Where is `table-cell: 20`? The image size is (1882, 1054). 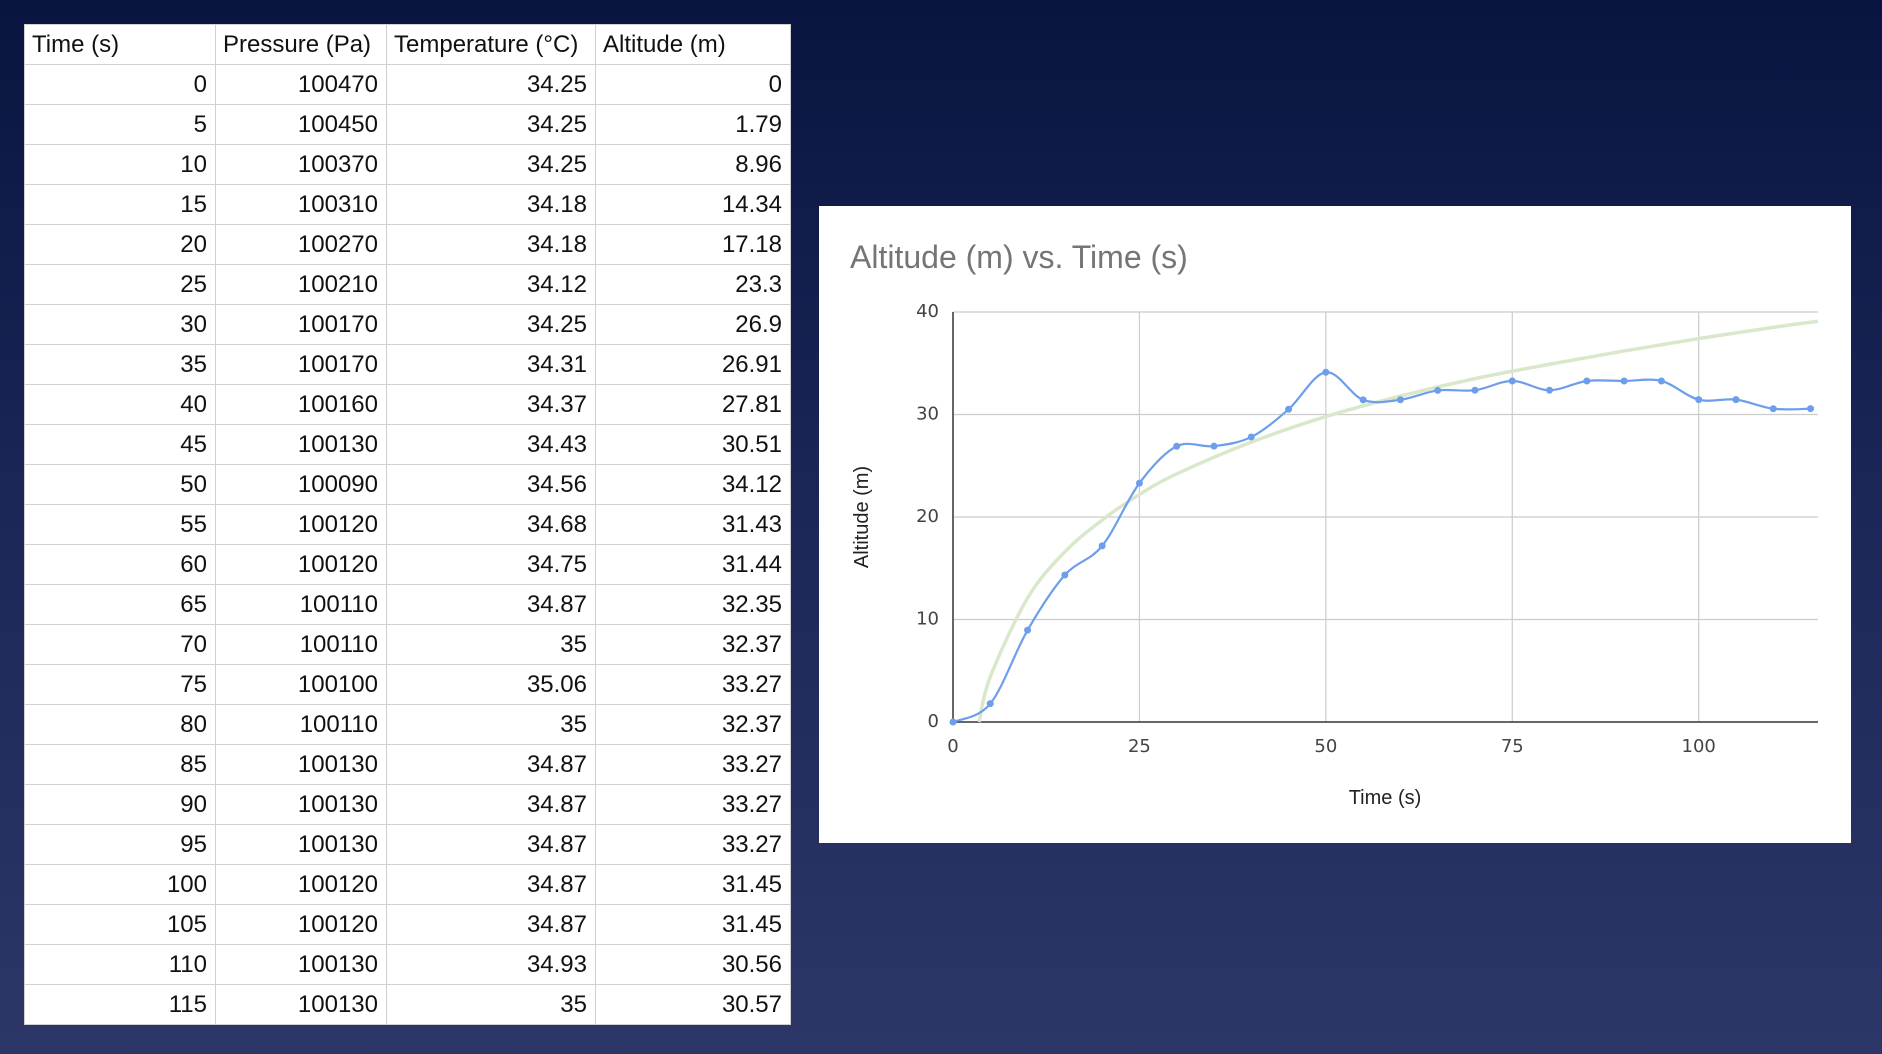 table-cell: 20 is located at coordinates (120, 244).